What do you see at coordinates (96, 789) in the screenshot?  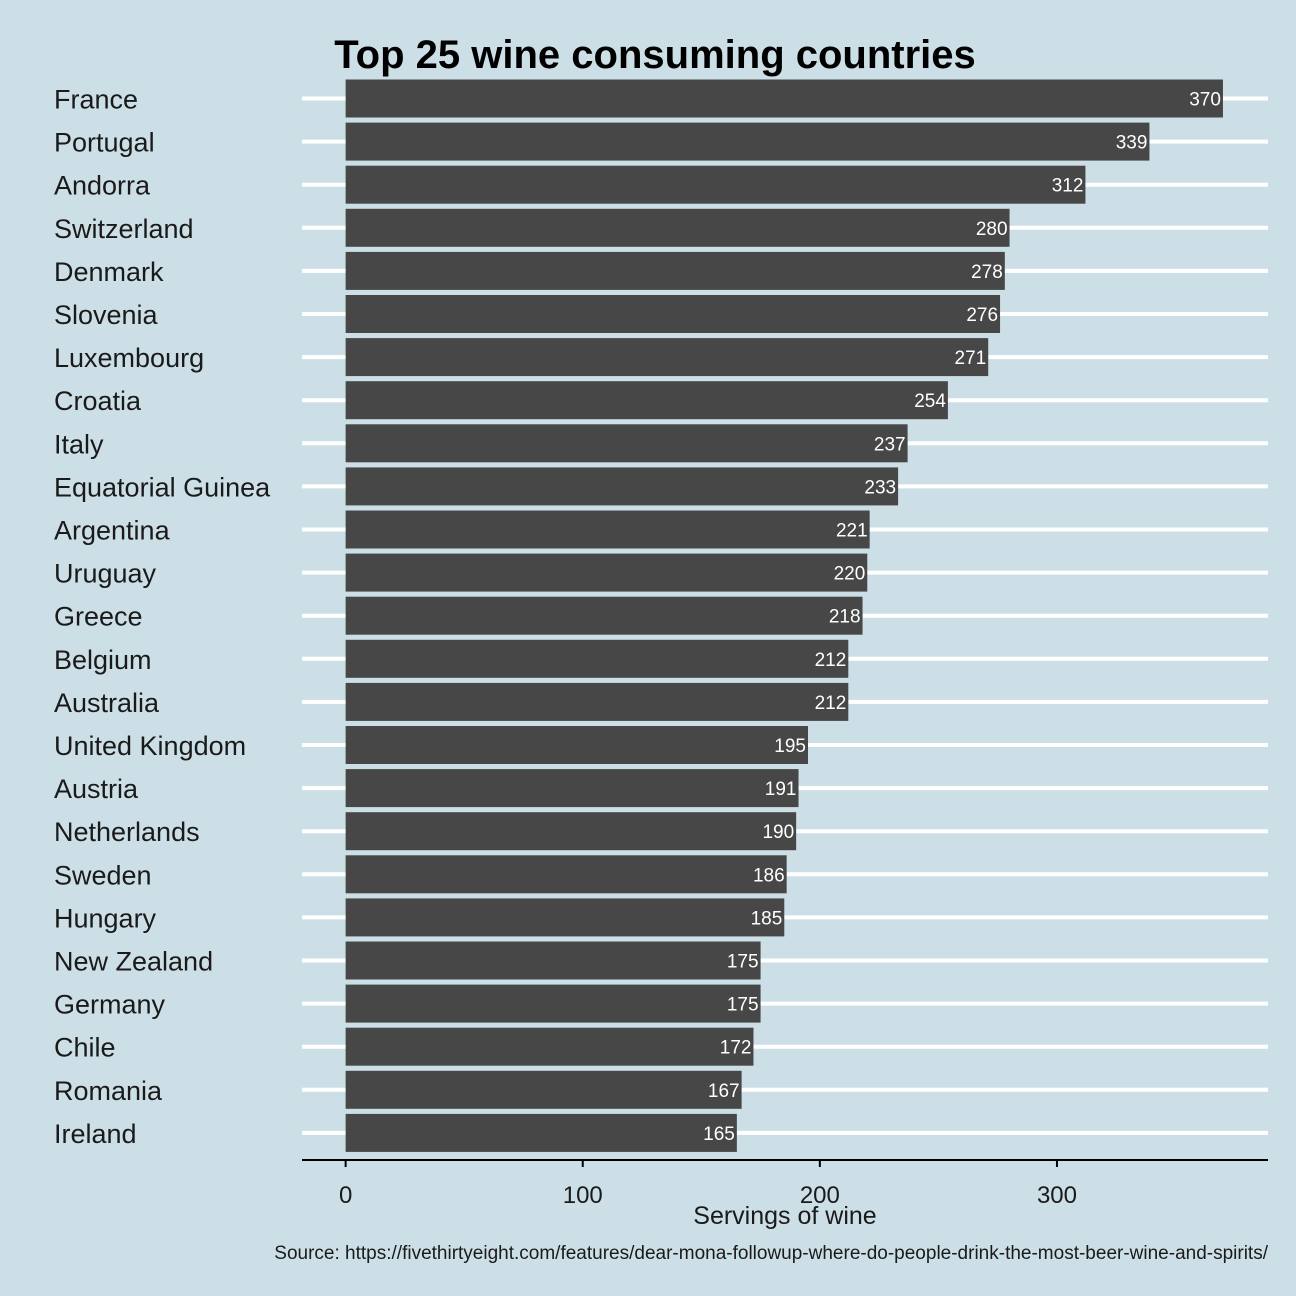 I see `category-label: Austria` at bounding box center [96, 789].